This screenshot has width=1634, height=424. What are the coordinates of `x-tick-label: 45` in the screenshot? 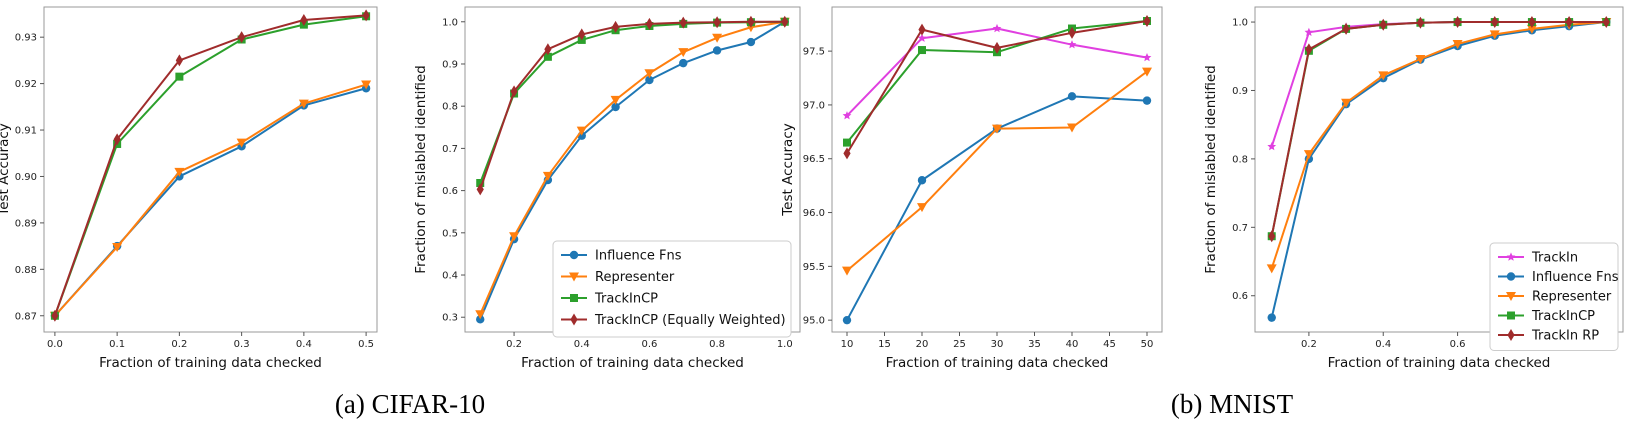 It's located at (1109, 344).